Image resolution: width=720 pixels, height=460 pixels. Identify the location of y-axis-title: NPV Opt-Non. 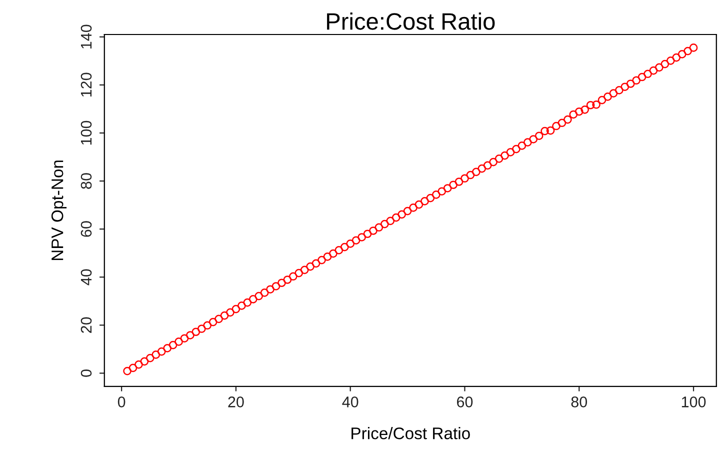
(59, 210).